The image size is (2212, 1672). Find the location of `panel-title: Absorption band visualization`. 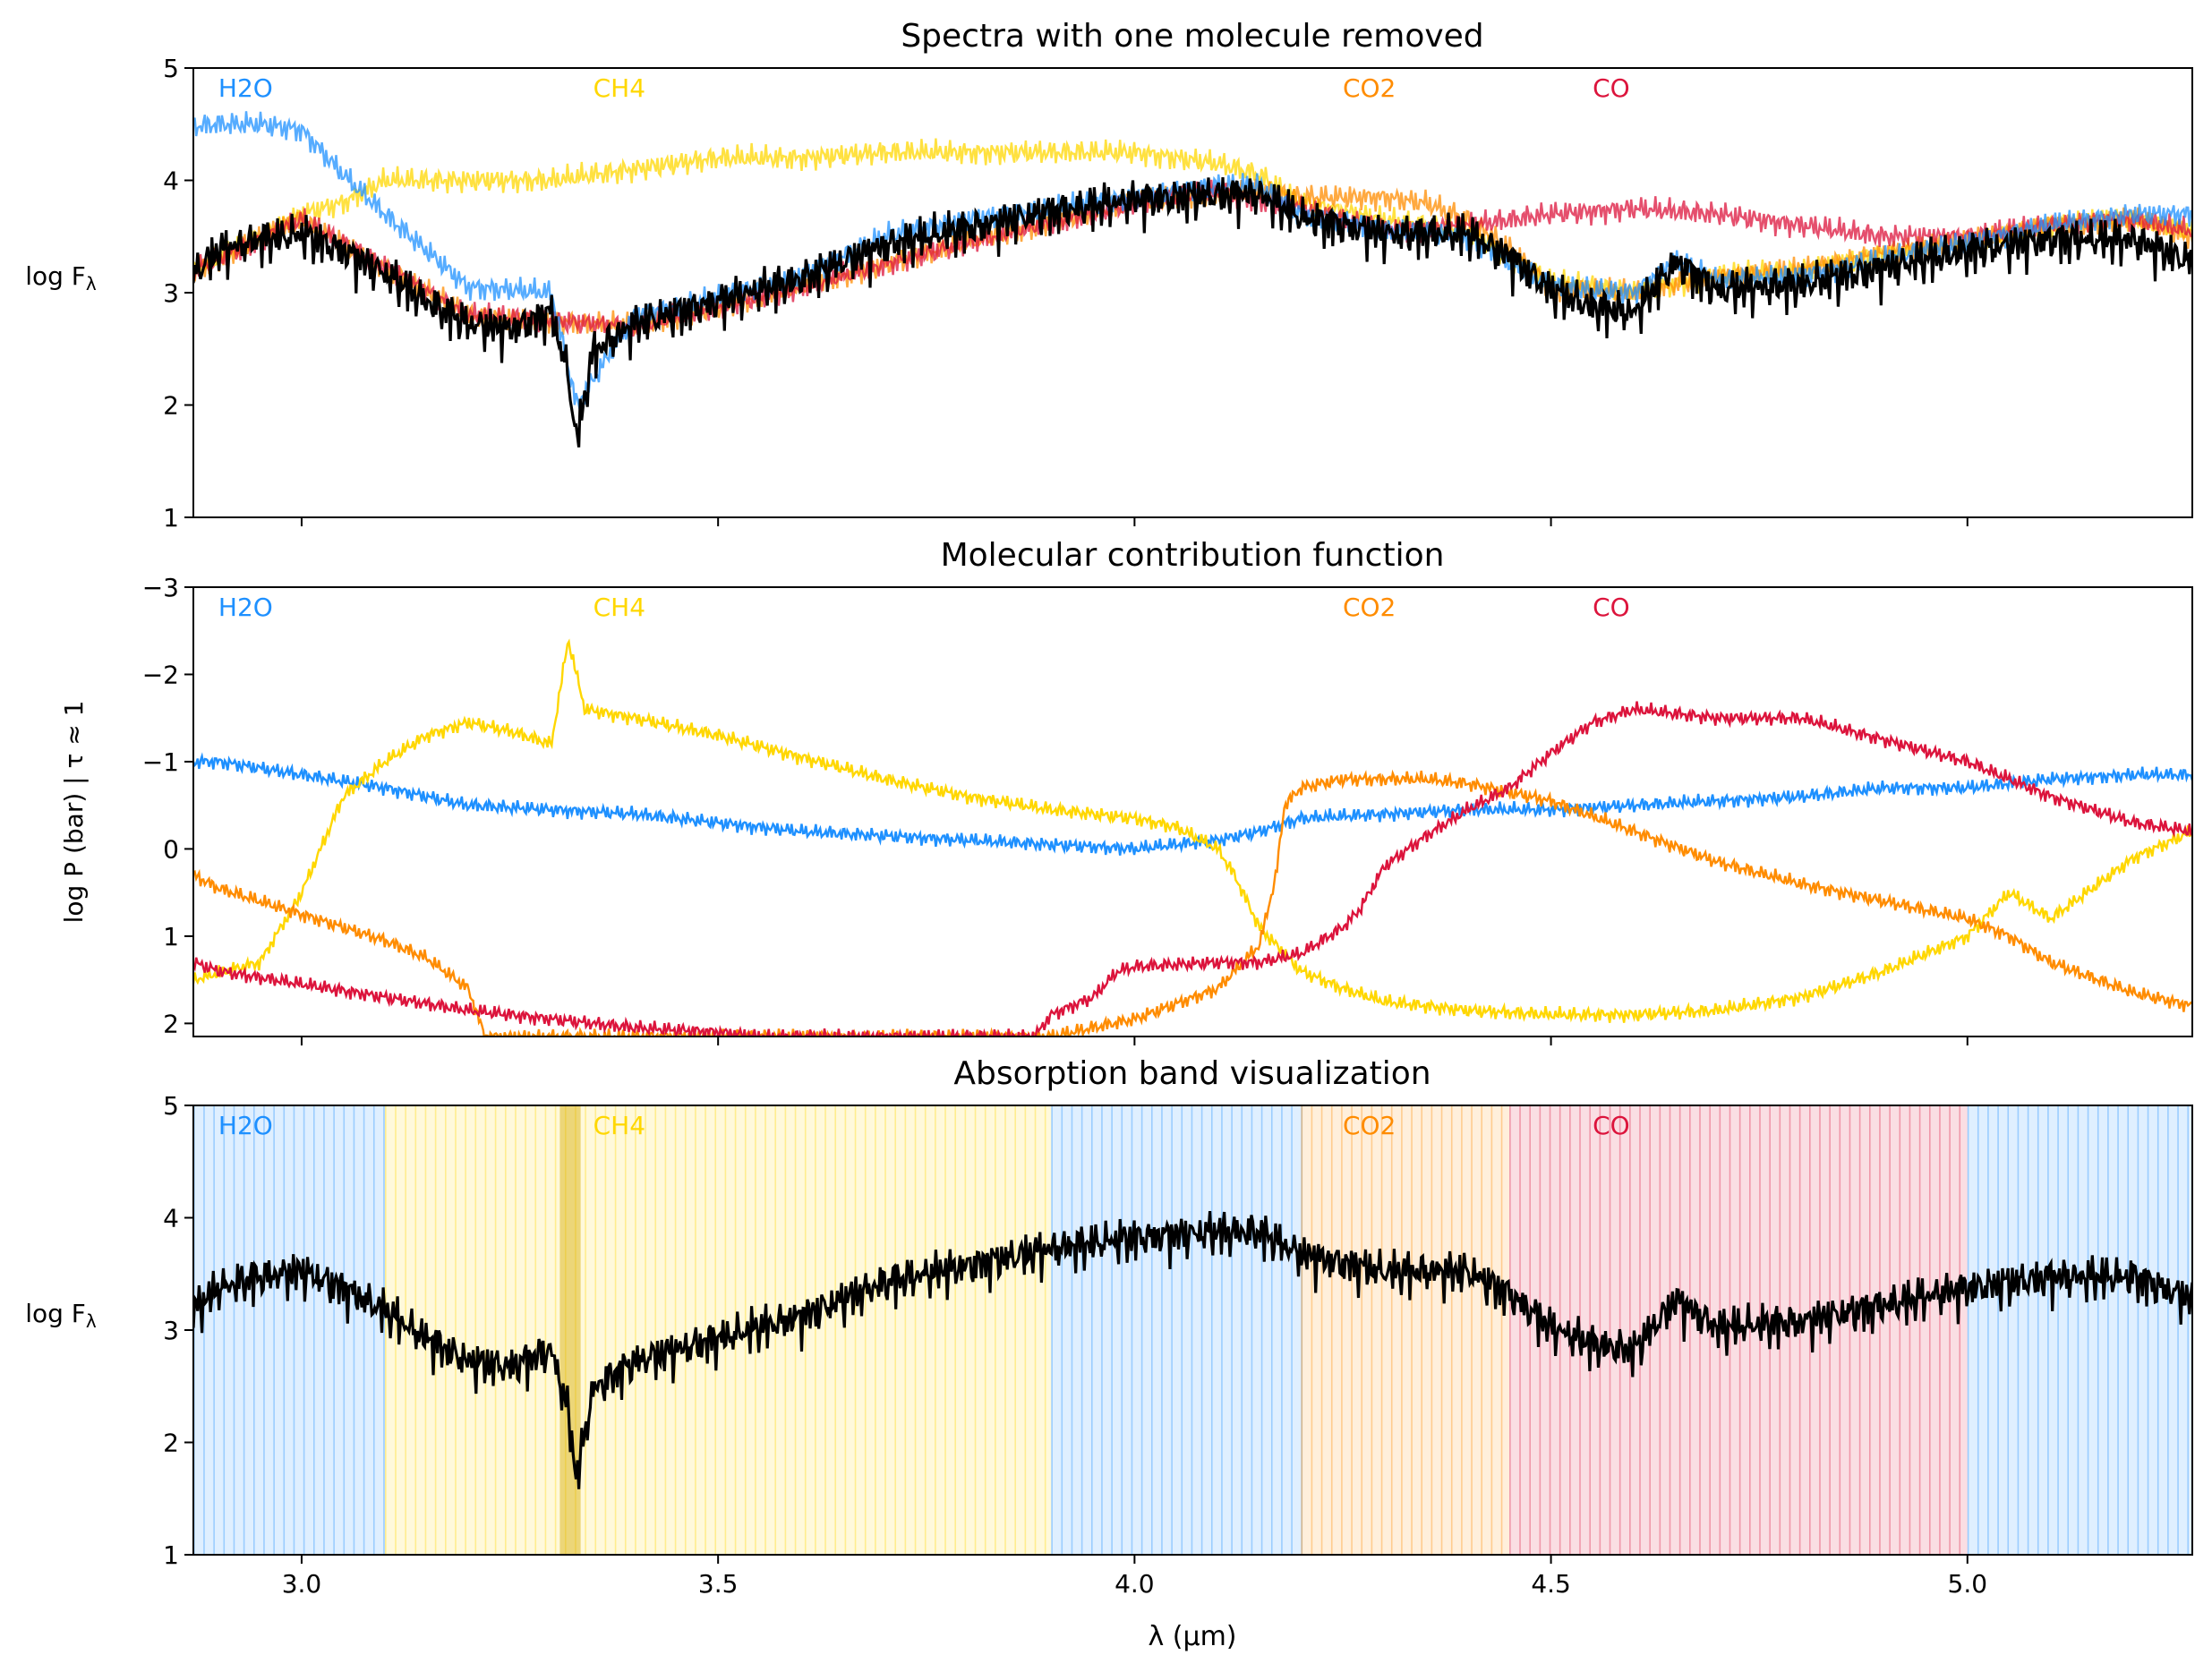

panel-title: Absorption band visualization is located at coordinates (1192, 1073).